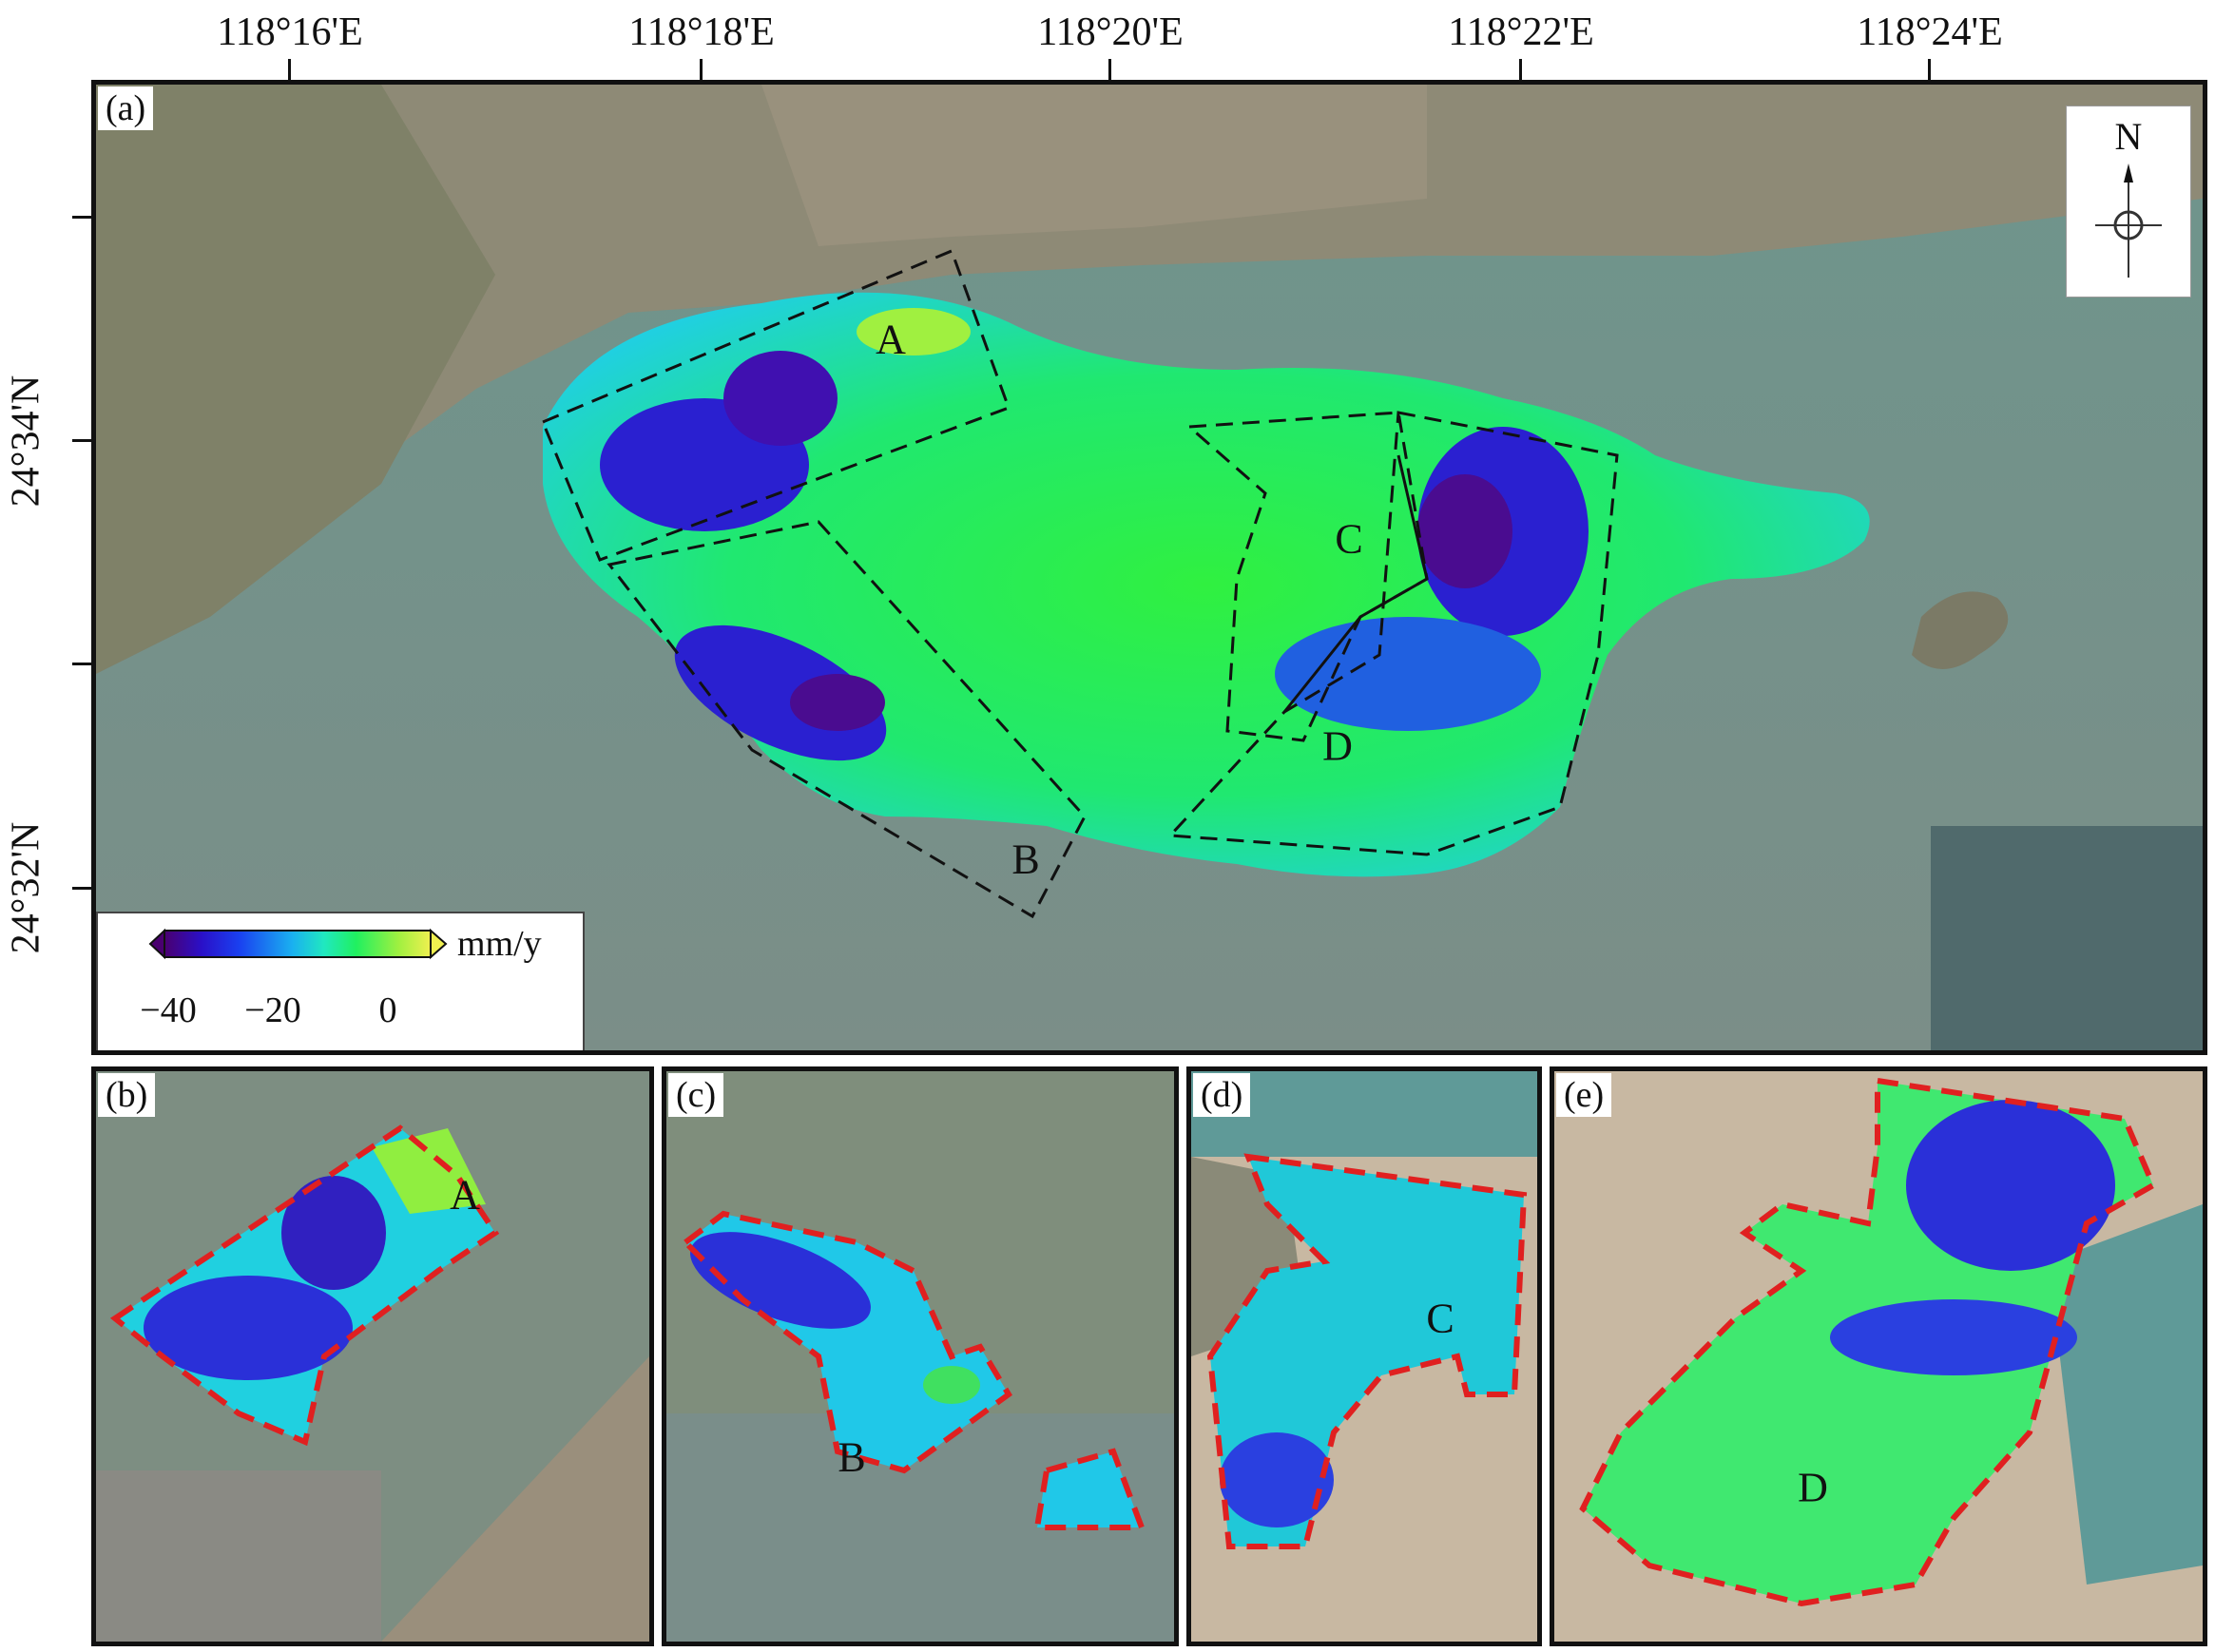 This screenshot has width=2215, height=1652. What do you see at coordinates (1025, 859) in the screenshot?
I see `zone-label-b: B` at bounding box center [1025, 859].